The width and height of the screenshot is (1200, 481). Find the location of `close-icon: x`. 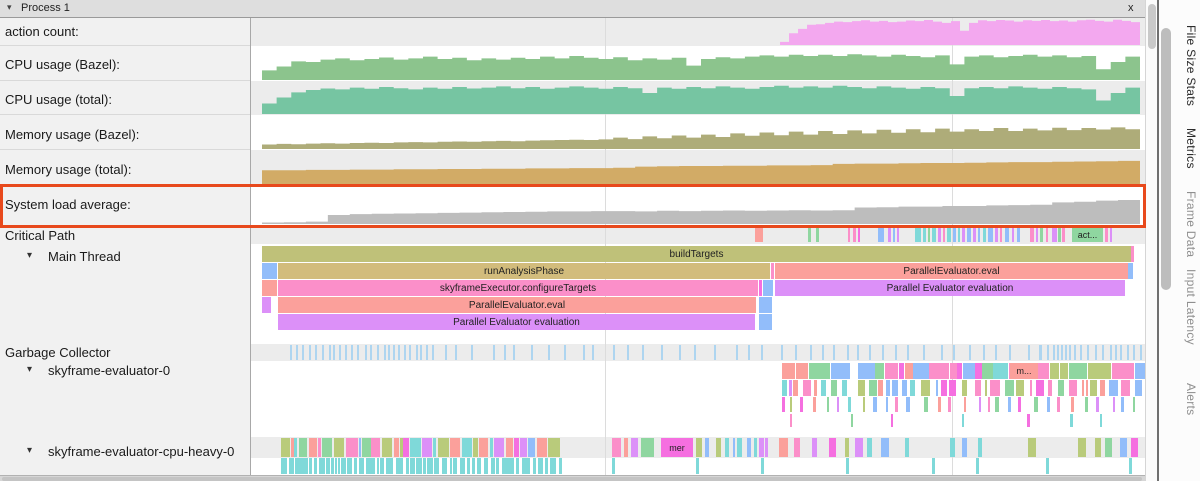

close-icon: x is located at coordinates (1131, 8).